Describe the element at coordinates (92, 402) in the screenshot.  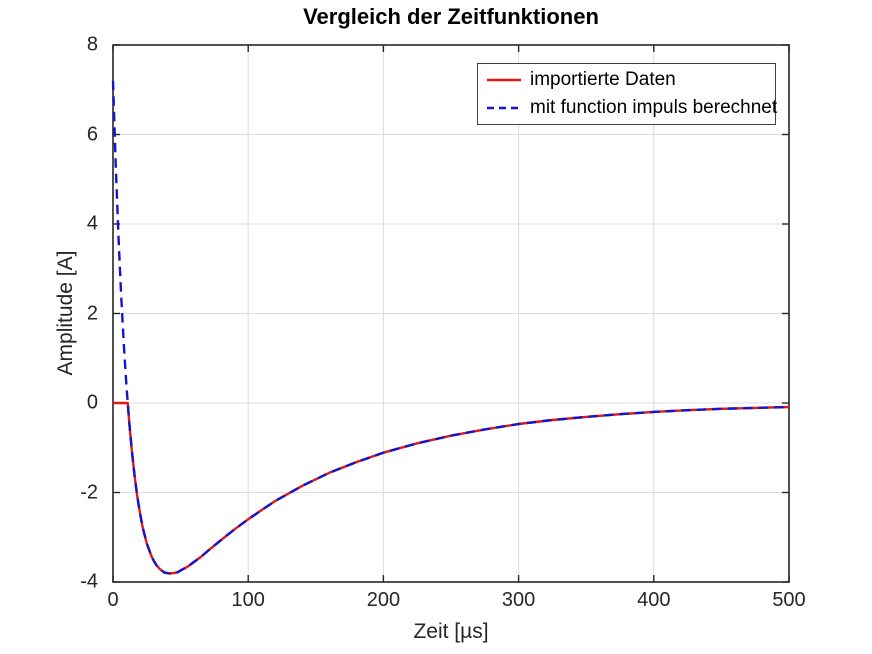
I see `y-tick-label: 0` at that location.